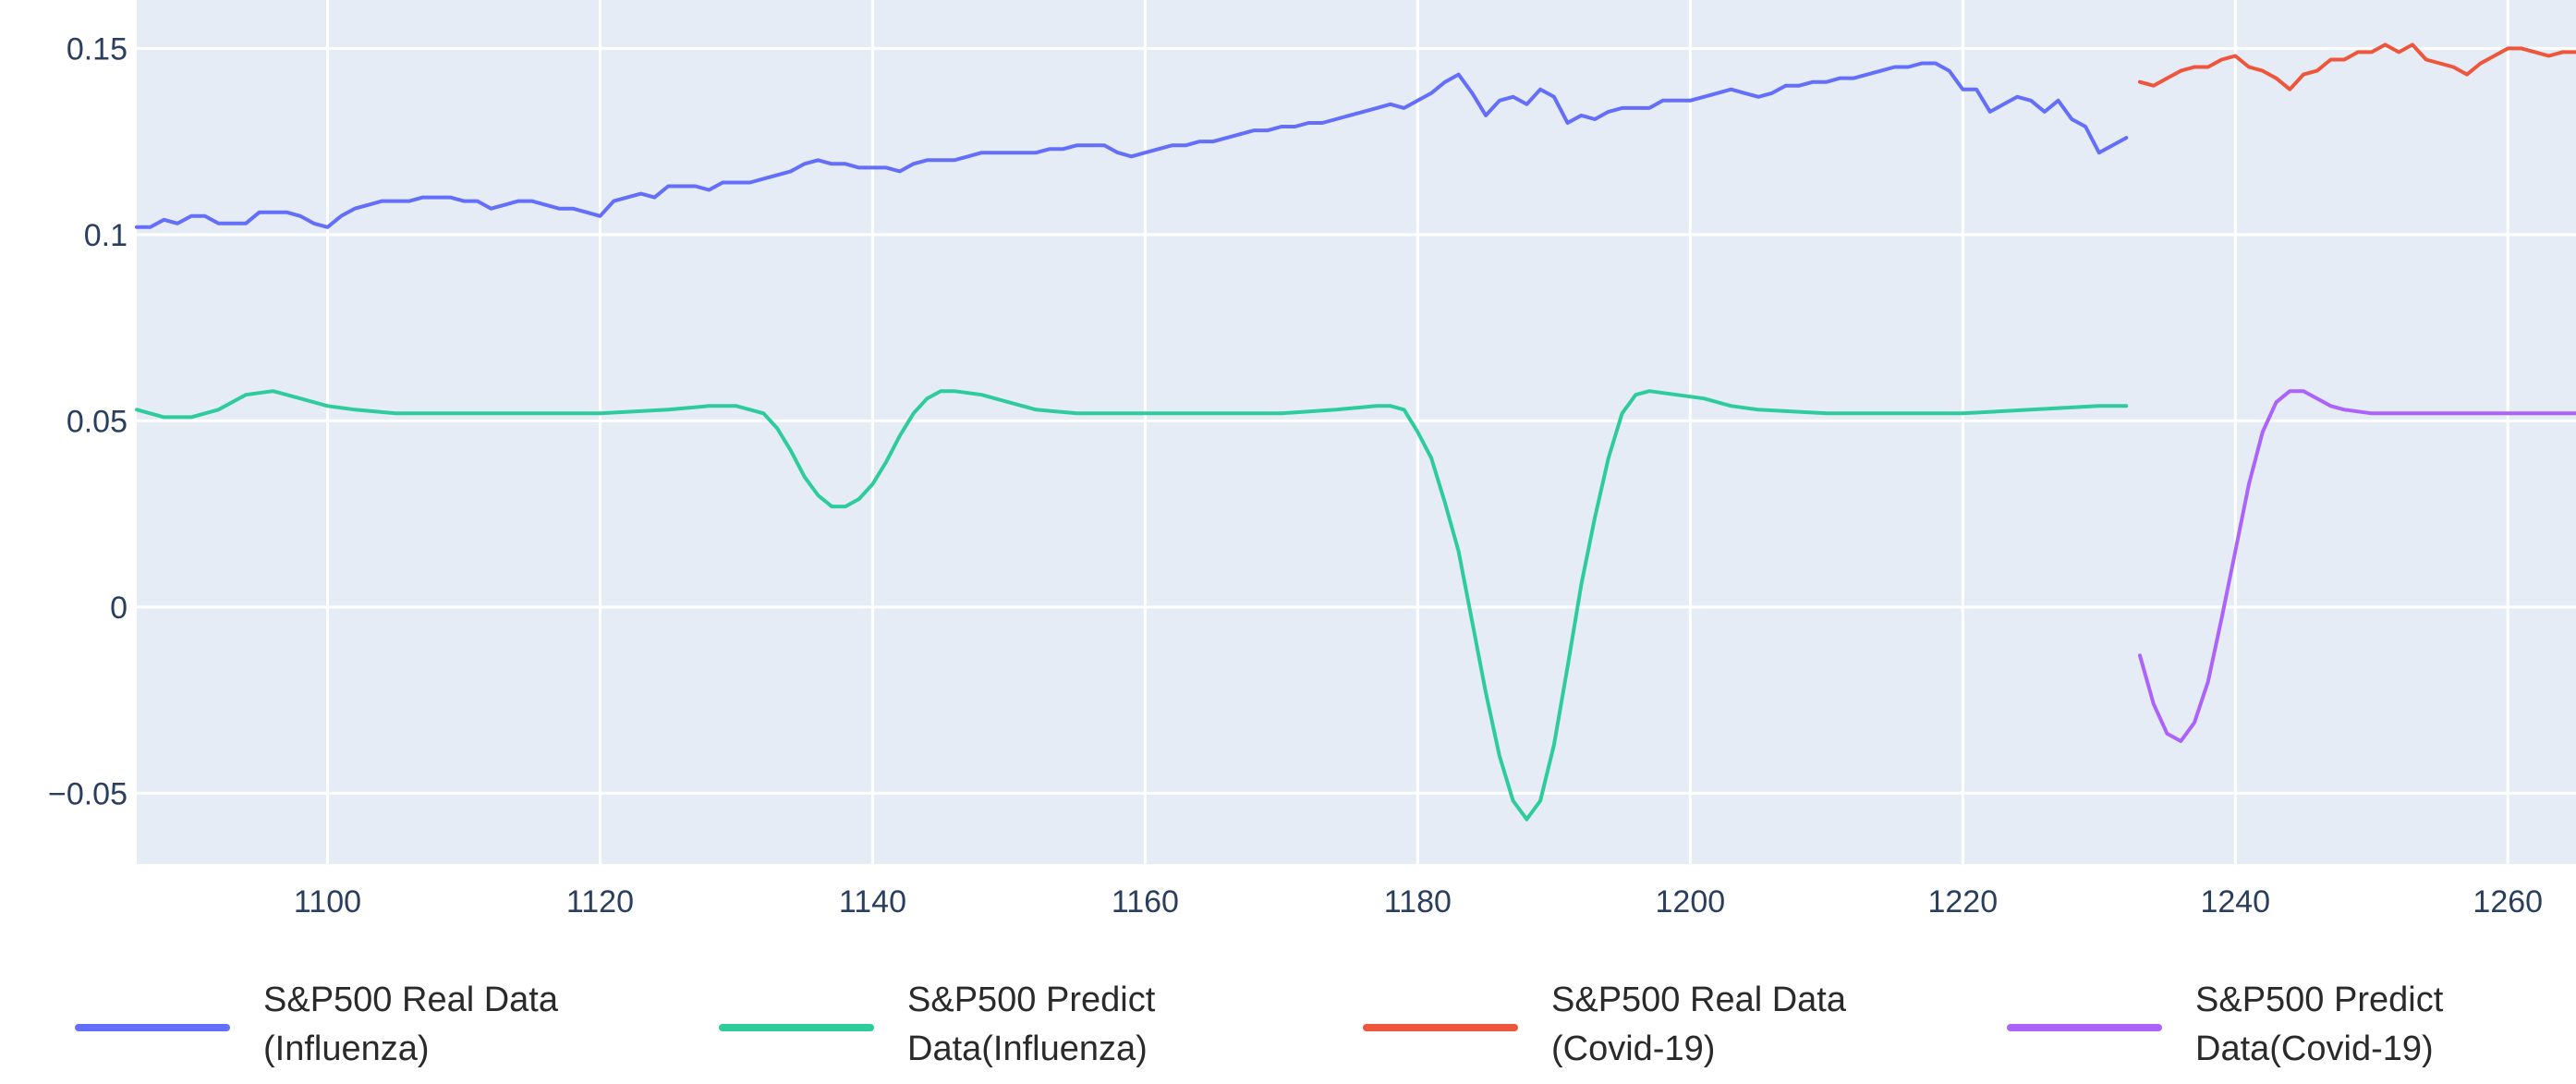 The image size is (2576, 1084). What do you see at coordinates (937, 1024) in the screenshot?
I see `legend-item-2: S&P500 Predict Data(Influenza)` at bounding box center [937, 1024].